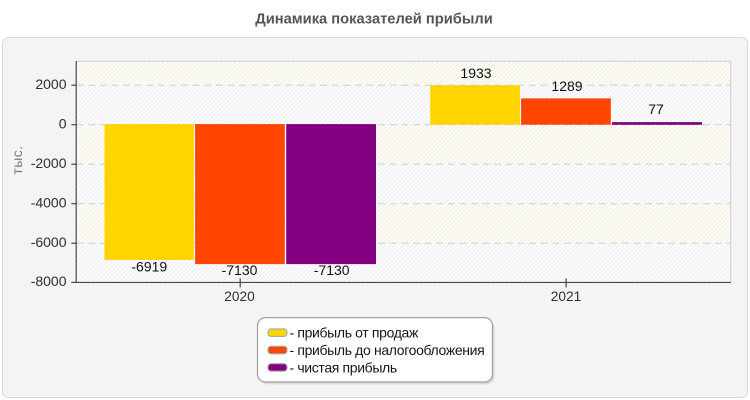 The height and width of the screenshot is (400, 750). What do you see at coordinates (49, 242) in the screenshot?
I see `svg-text: -6000` at bounding box center [49, 242].